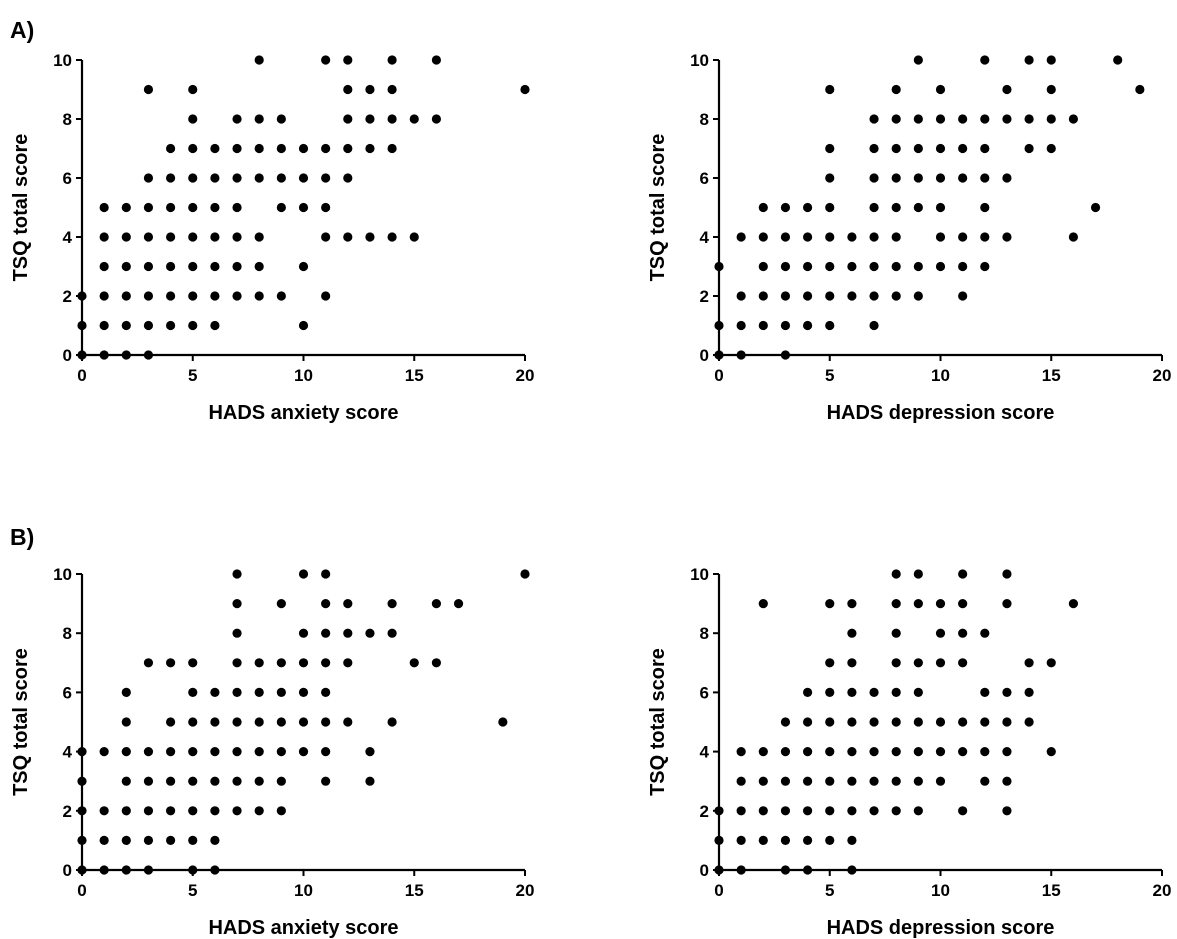 The image size is (1177, 939). What do you see at coordinates (1162, 375) in the screenshot?
I see `x-tick-label: 20` at bounding box center [1162, 375].